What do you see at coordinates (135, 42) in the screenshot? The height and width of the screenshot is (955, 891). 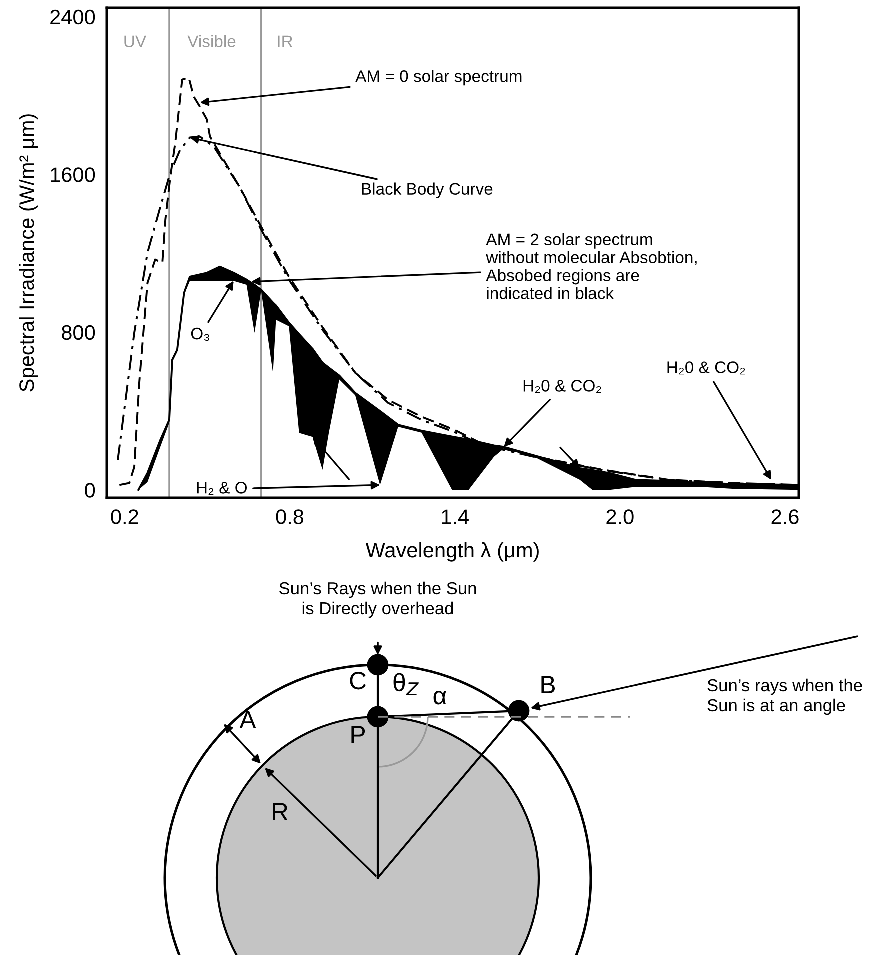 I see `annotation: UV` at bounding box center [135, 42].